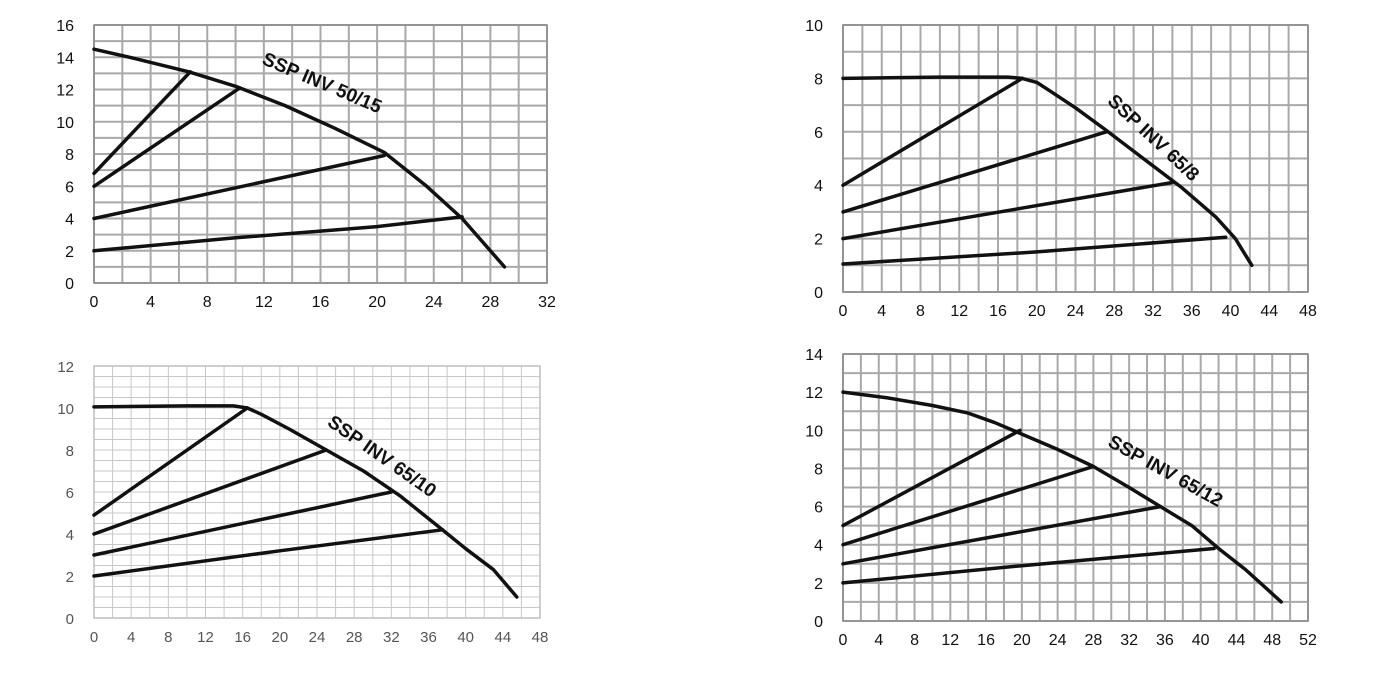 This screenshot has width=1385, height=696. I want to click on y-tick-label: 16, so click(65, 26).